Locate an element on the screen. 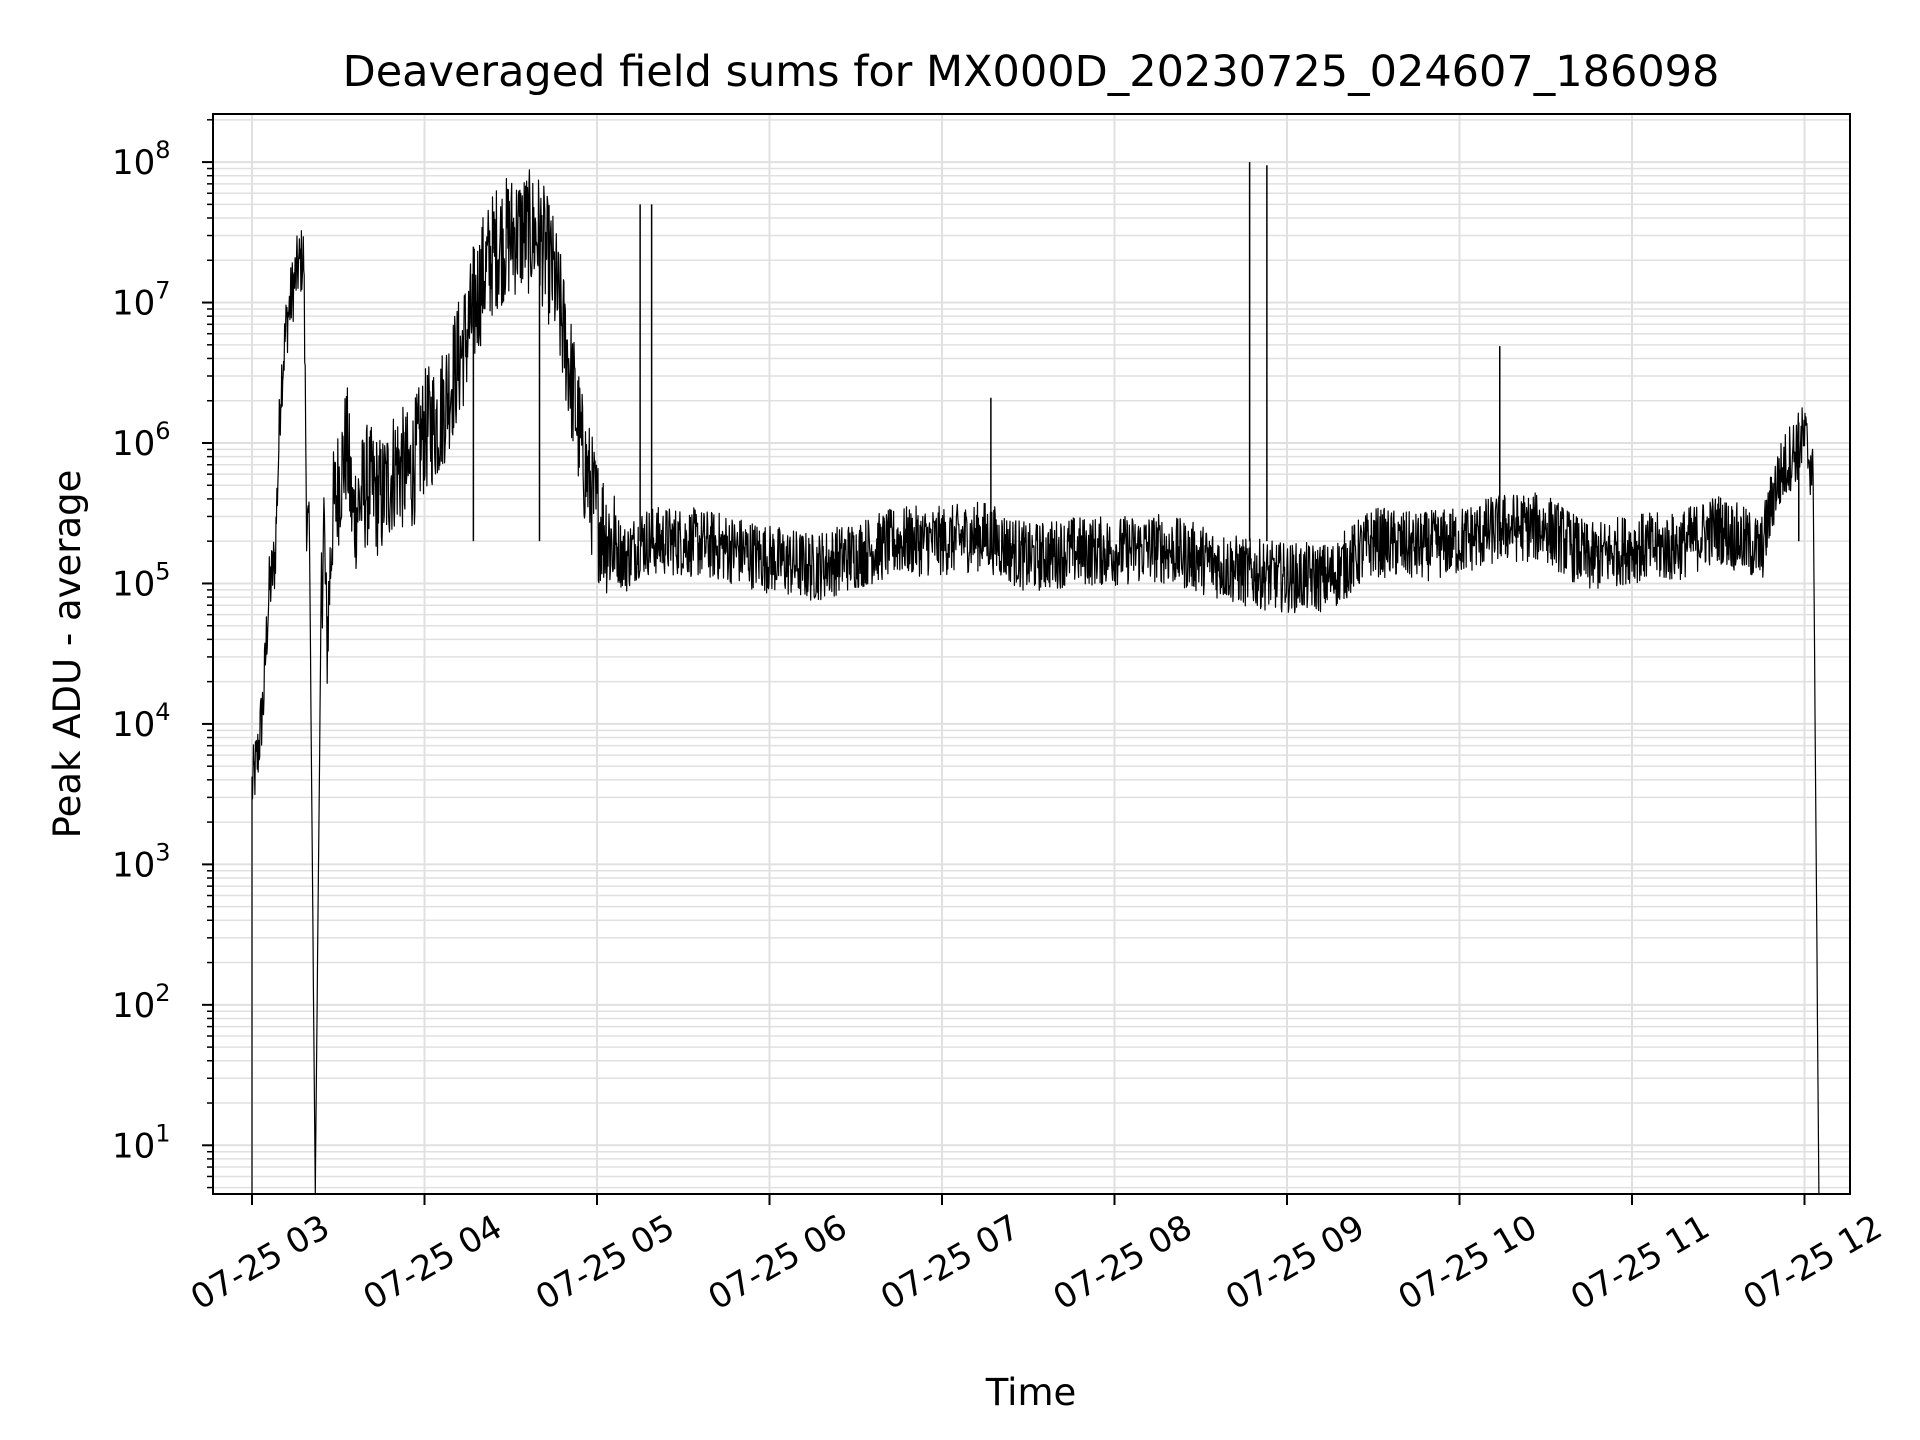 Image resolution: width=1920 pixels, height=1440 pixels. y-tick-label: 10⁸ is located at coordinates (141, 159).